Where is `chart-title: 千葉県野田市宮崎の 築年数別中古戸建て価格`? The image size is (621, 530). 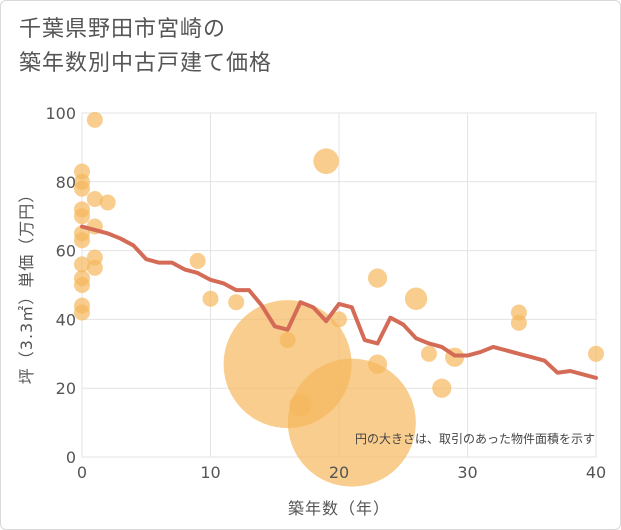
chart-title: 千葉県野田市宮崎の 築年数別中古戸建て価格 is located at coordinates (145, 47).